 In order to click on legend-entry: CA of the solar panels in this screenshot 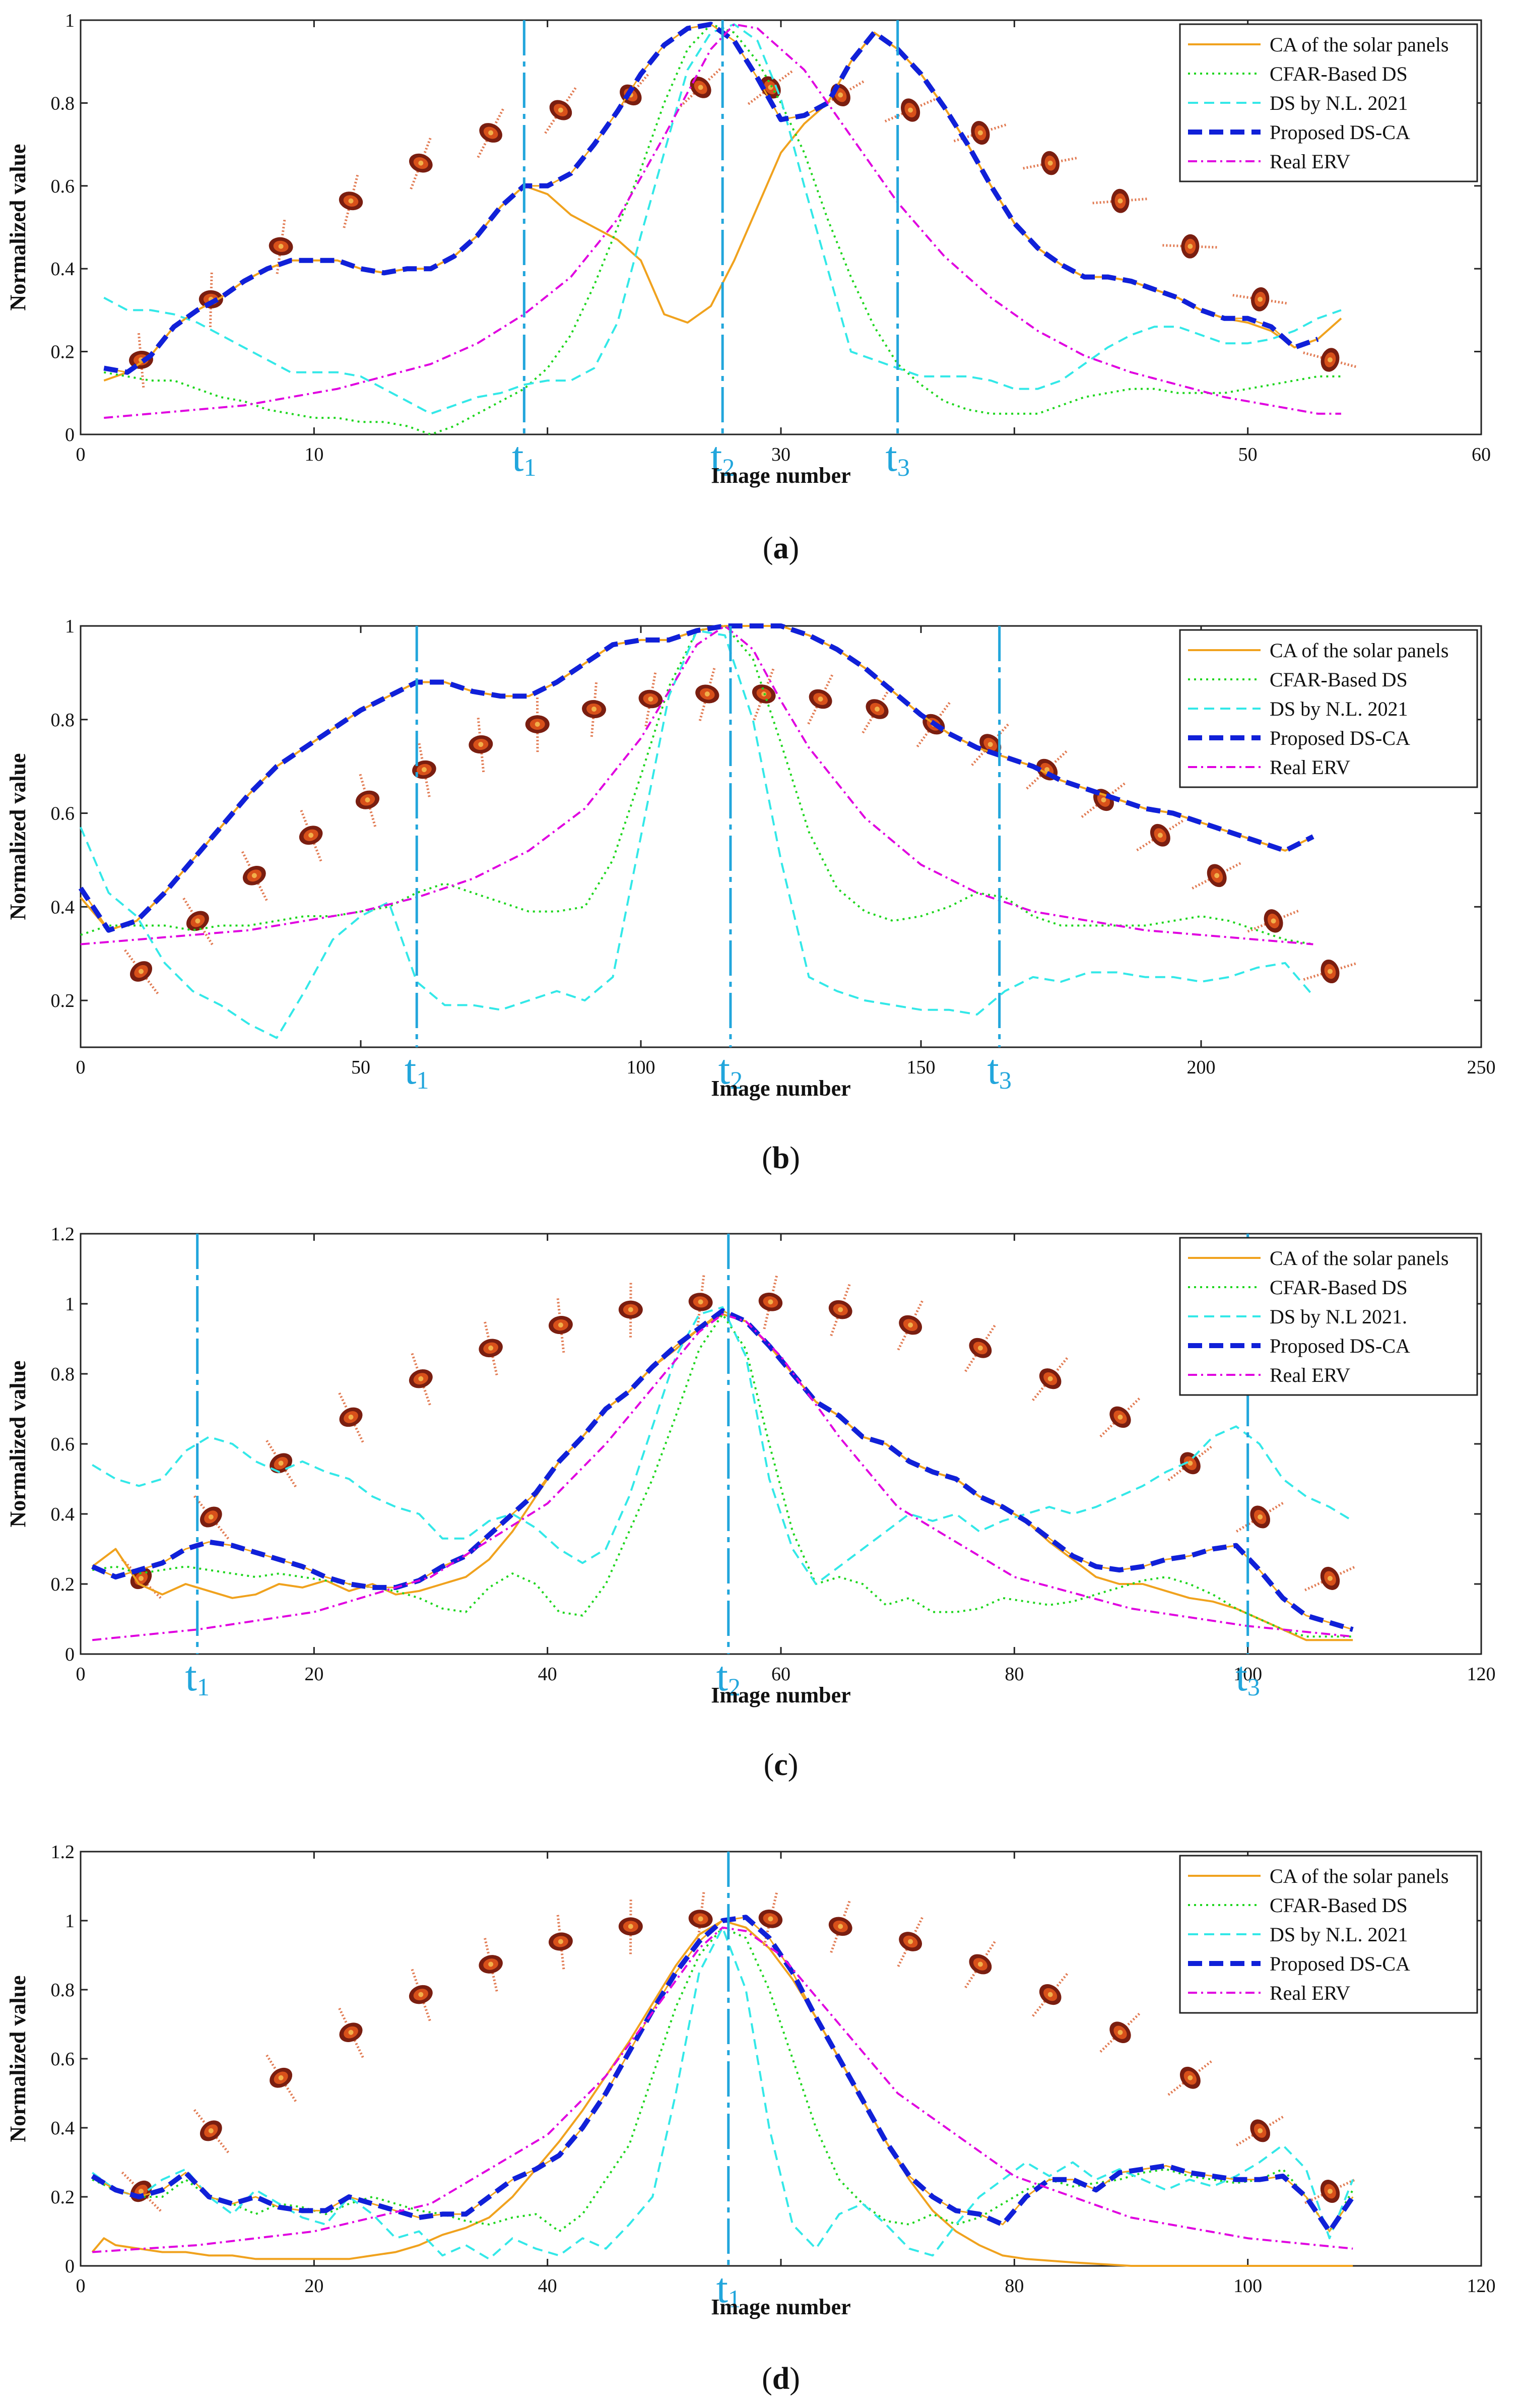, I will do `click(1359, 650)`.